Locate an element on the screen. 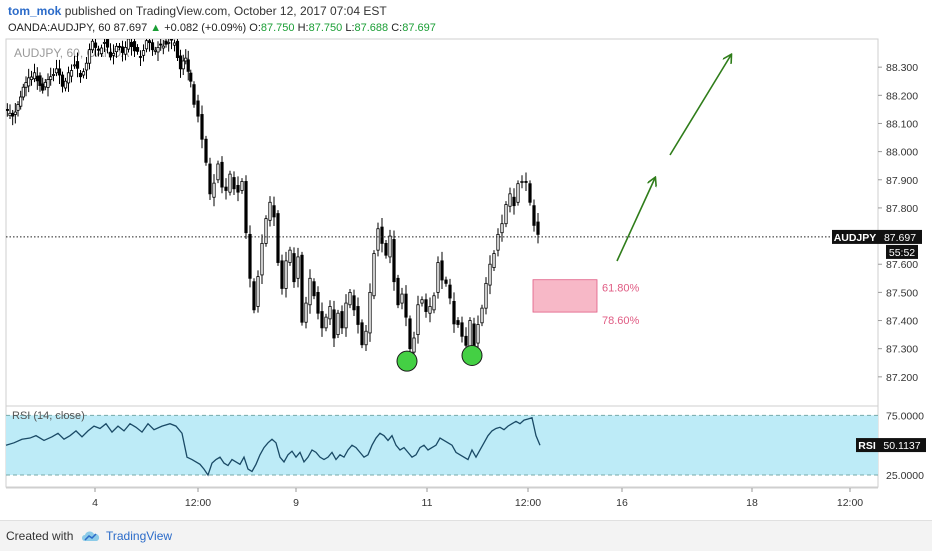  low-value: 87.688 is located at coordinates (371, 28).